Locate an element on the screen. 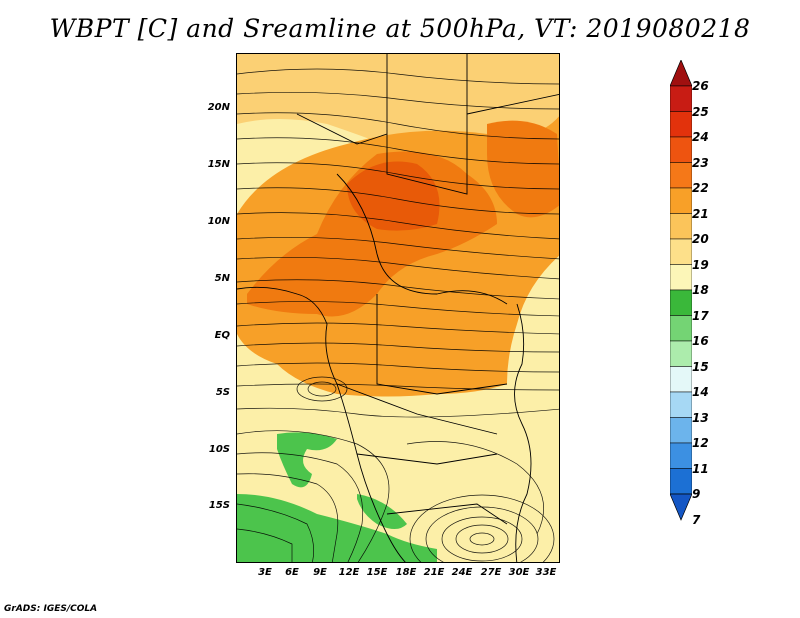  colorbar-label: 21 is located at coordinates (700, 213).